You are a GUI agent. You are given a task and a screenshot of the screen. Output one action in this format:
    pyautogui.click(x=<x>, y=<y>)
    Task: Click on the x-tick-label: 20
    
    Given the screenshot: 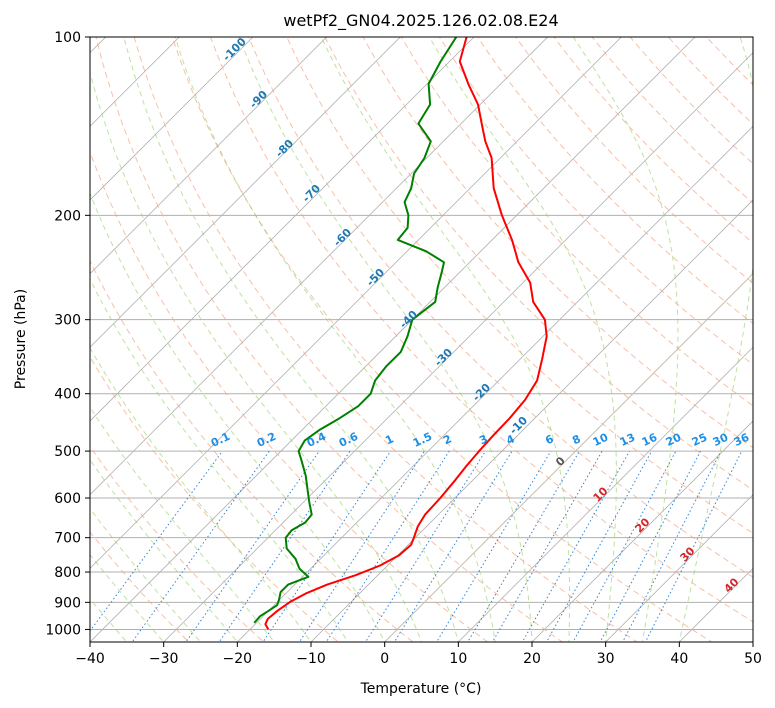 What is the action you would take?
    pyautogui.click(x=532, y=659)
    